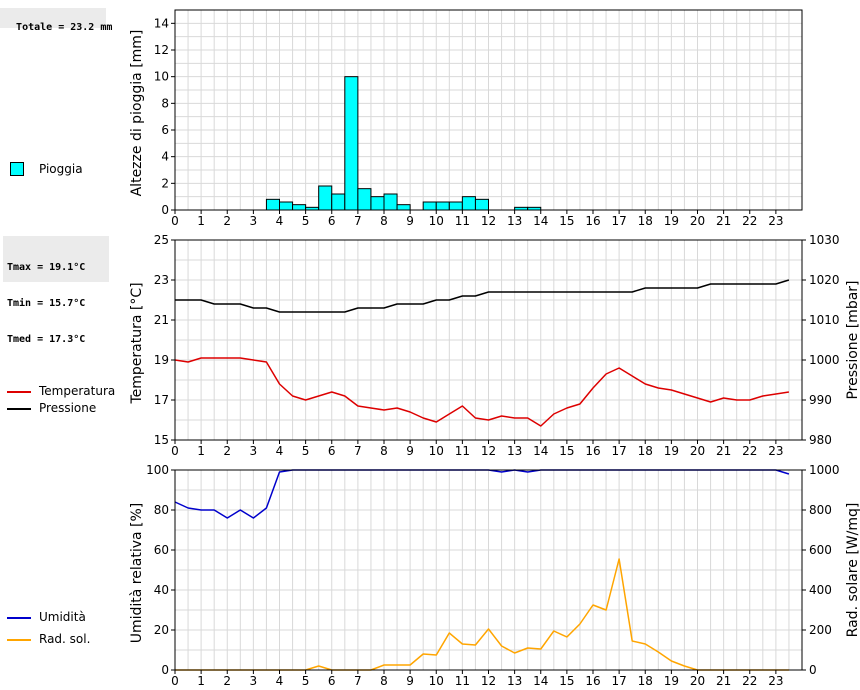 Image resolution: width=860 pixels, height=690 pixels. What do you see at coordinates (165, 130) in the screenshot?
I see `y-tick-label: 6` at bounding box center [165, 130].